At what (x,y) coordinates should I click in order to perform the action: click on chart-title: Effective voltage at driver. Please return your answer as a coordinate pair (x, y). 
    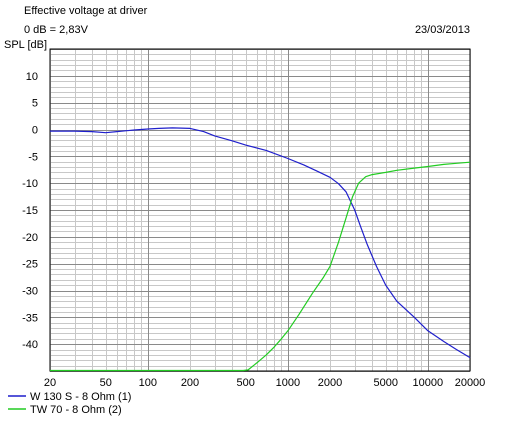
    Looking at the image, I should click on (86, 11).